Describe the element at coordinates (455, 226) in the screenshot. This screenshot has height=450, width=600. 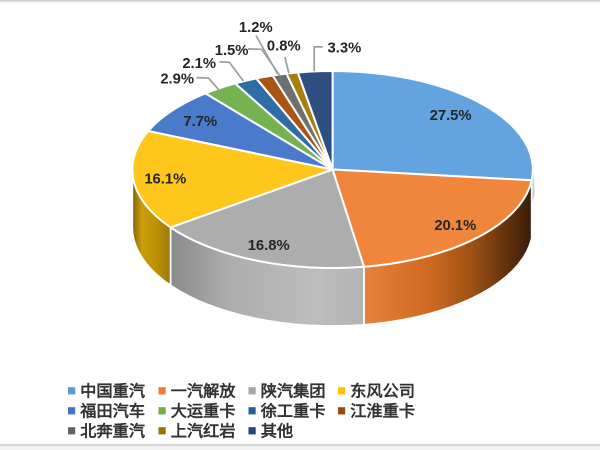
I see `svg-text: 20.1%` at that location.